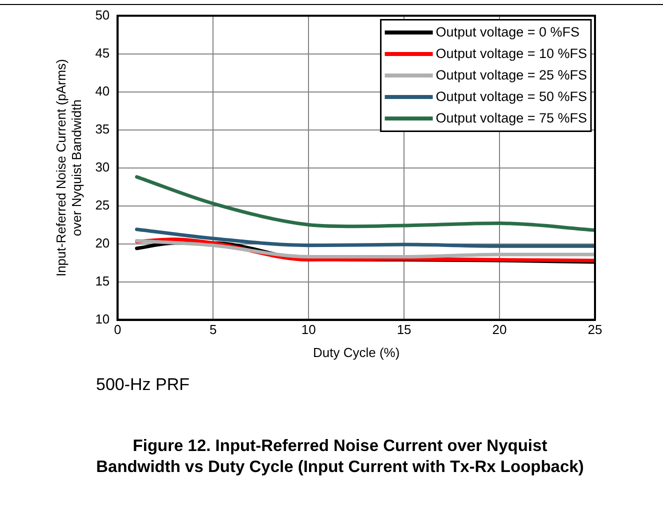 This screenshot has width=663, height=509. I want to click on text: Figure 12. Input-Referred Noise Current over Nyquist Bandwidth vs Duty Cycle (Input Current with Tx-Rx Loopback), so click(340, 457).